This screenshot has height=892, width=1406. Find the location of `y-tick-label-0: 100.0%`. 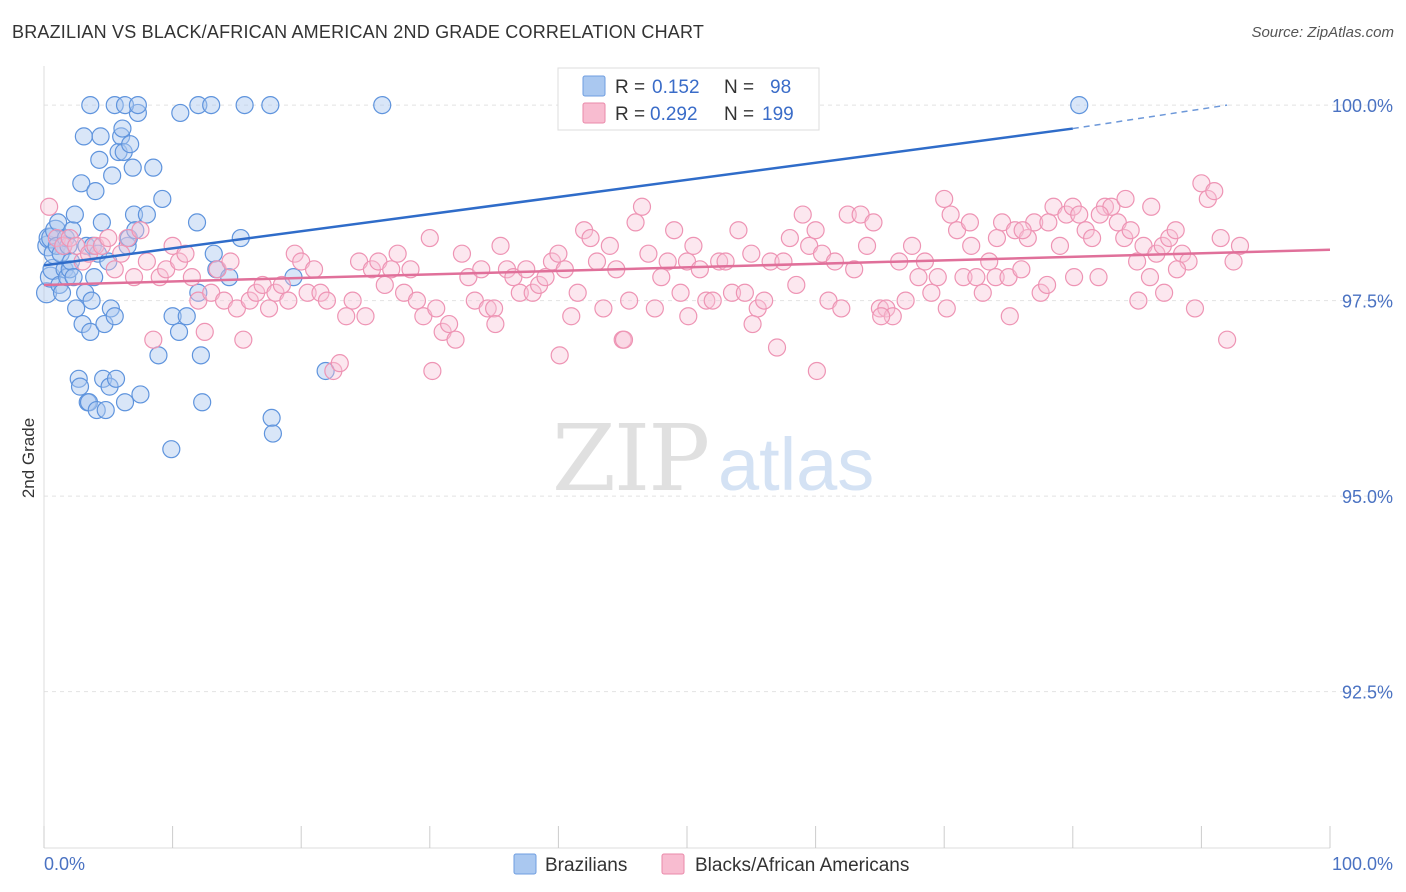

y-tick-label-0: 100.0% is located at coordinates (1362, 106).